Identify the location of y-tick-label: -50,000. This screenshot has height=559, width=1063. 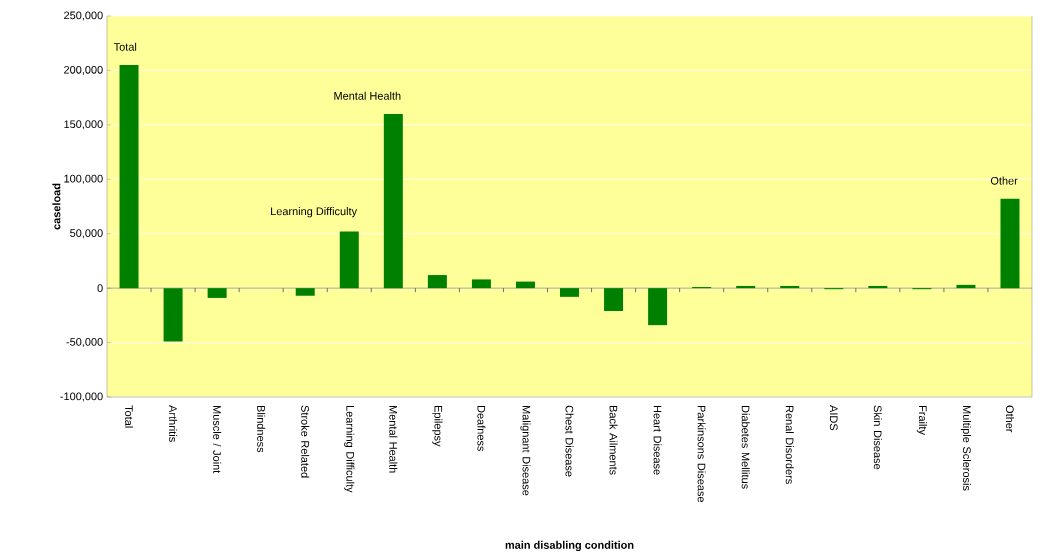
(84, 343).